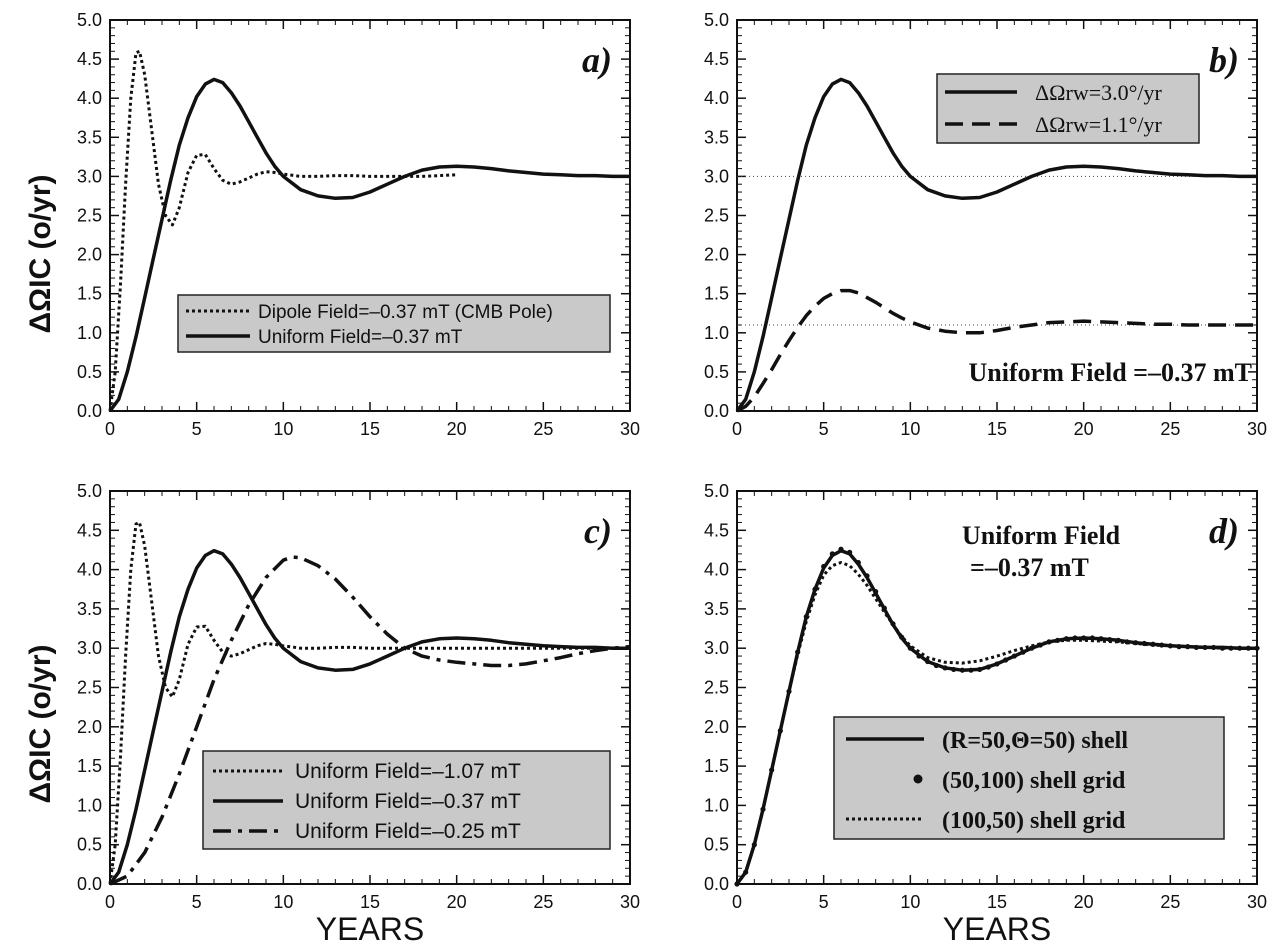  Describe the element at coordinates (370, 928) in the screenshot. I see `x-axis-label-left: YEARS` at that location.